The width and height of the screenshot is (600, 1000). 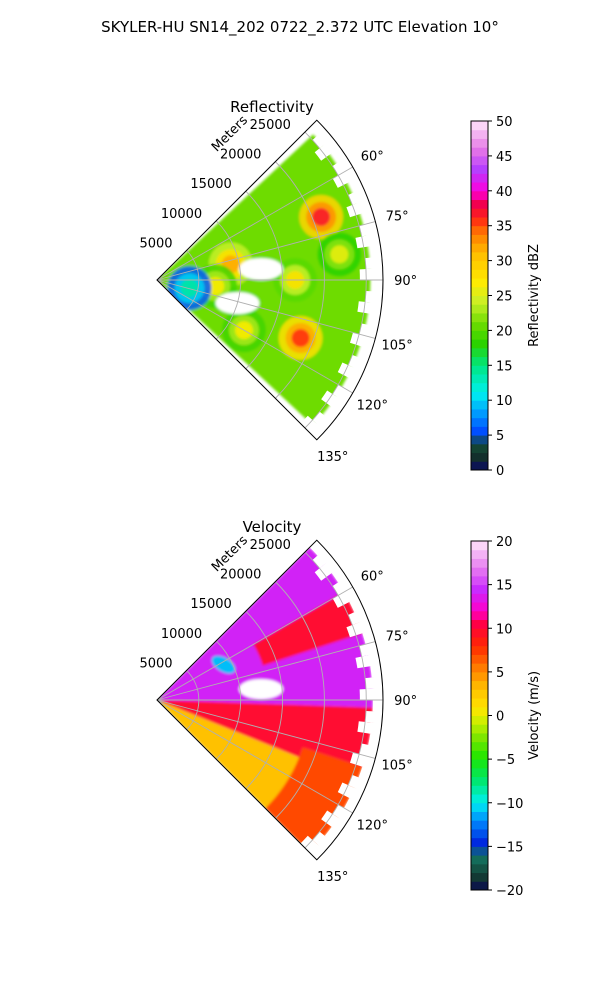 I want to click on reflectivity-colorbar: 0 5 10 15 20 25 30 35 40 45 50 Reflectivity dBZ, so click(x=506, y=297).